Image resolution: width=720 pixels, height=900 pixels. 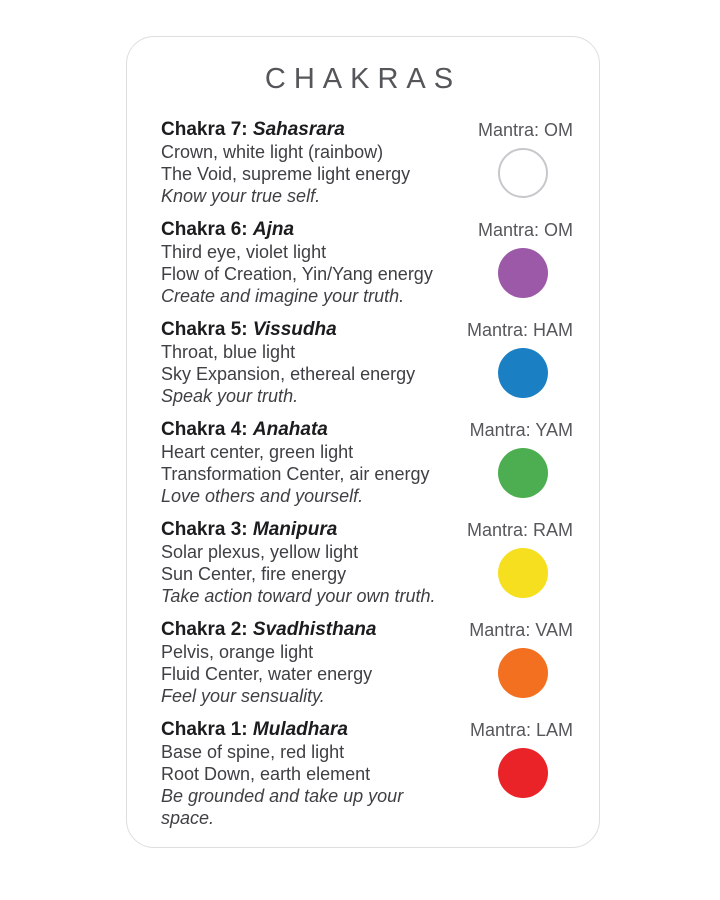 What do you see at coordinates (290, 429) in the screenshot?
I see `chakra-name: Anahata` at bounding box center [290, 429].